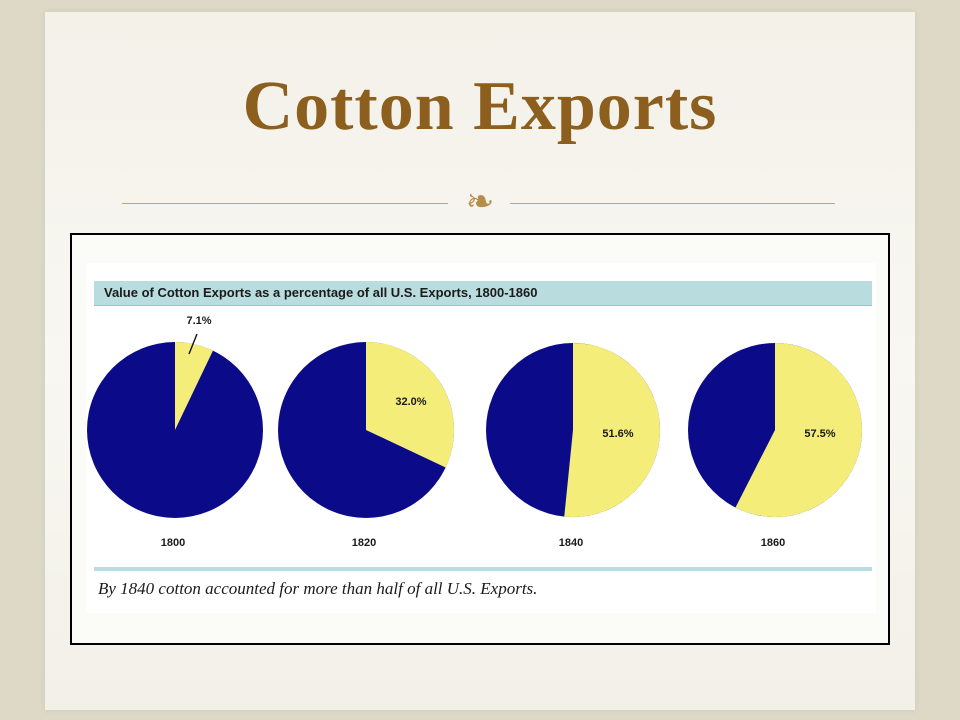 The image size is (960, 720). I want to click on value-label-1800: 7.1%, so click(198, 321).